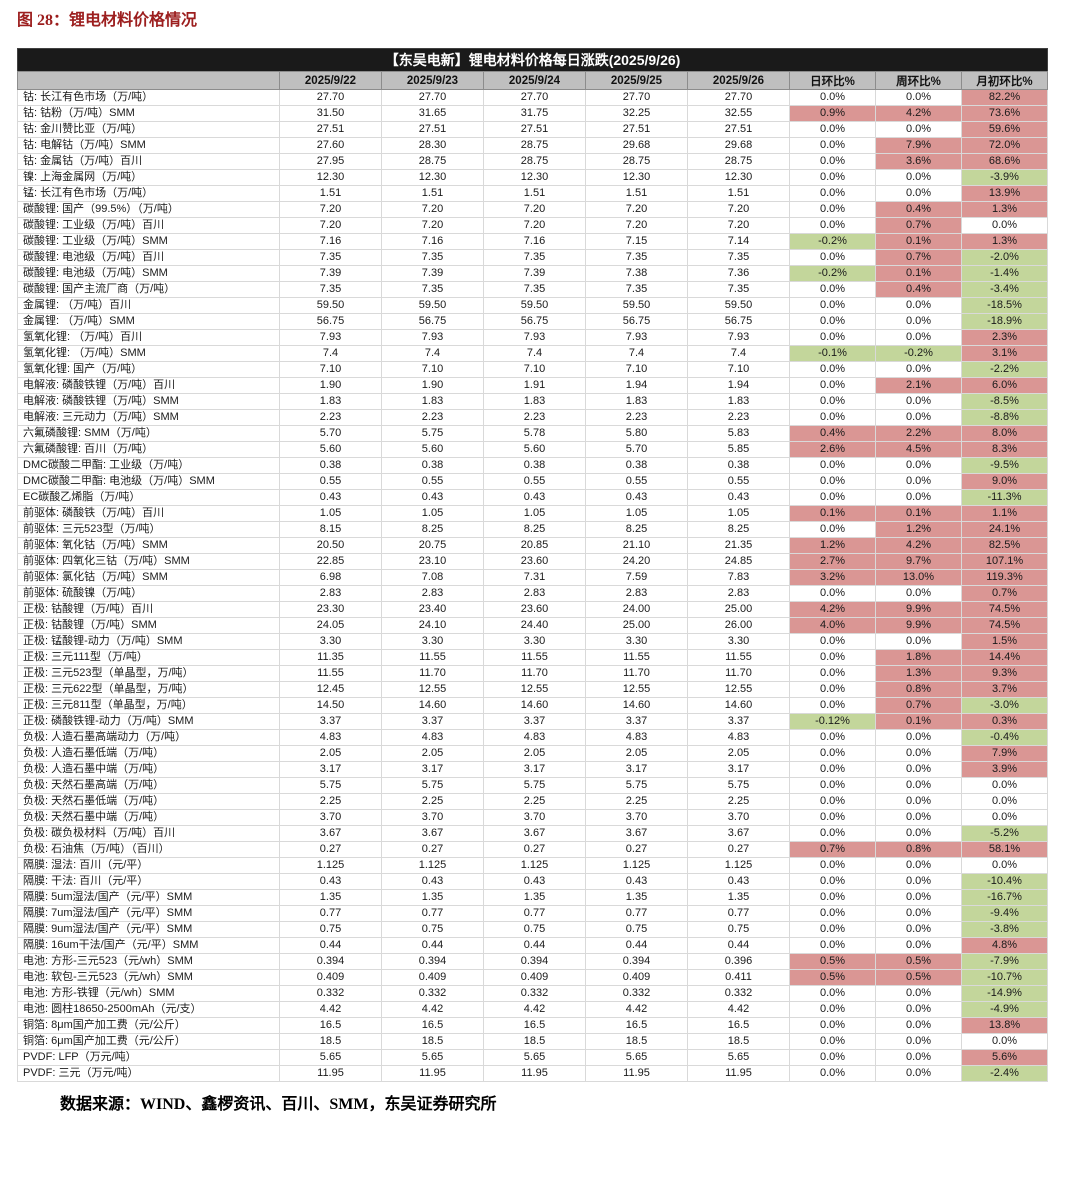 Image resolution: width=1065 pixels, height=1184 pixels. I want to click on material-name-cell: 电池: 方形-铁锂（元/wh）SMM, so click(148, 993).